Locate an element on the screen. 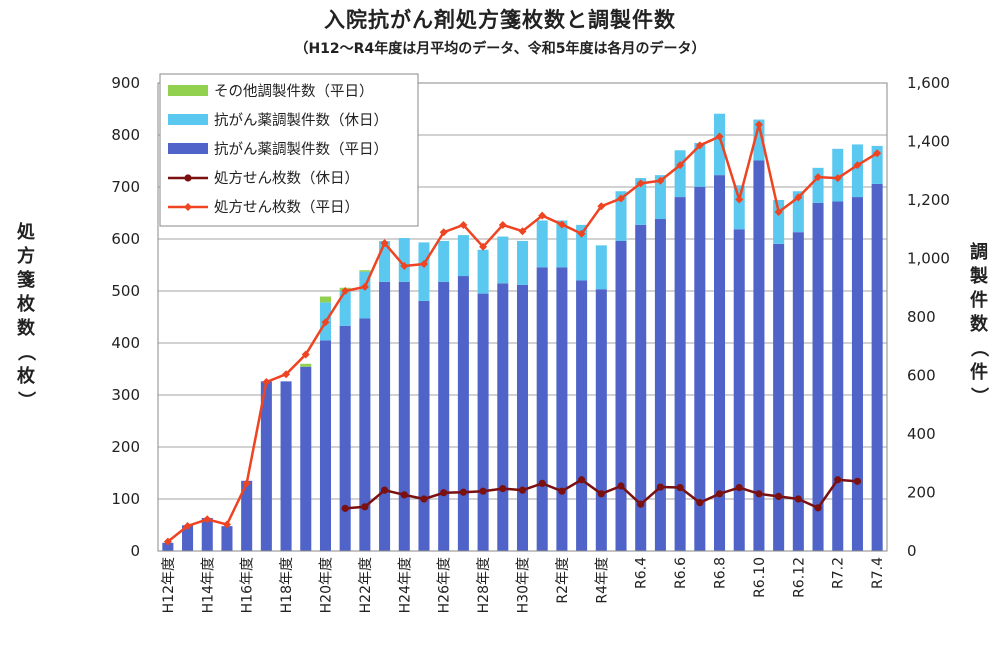 The height and width of the screenshot is (649, 1000). x-tick-label: R6.12 is located at coordinates (799, 577).